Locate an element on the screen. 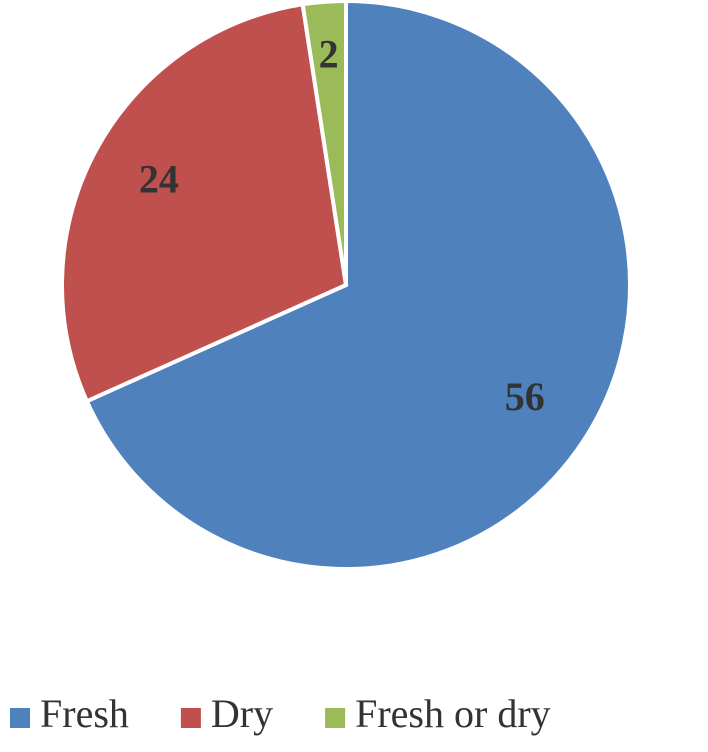 The image size is (708, 752). data-label: 2 is located at coordinates (329, 54).